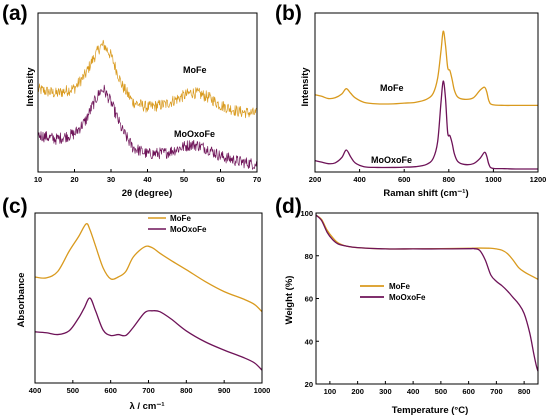  I want to click on uvvis-legend-label-mofe: MoFe, so click(180, 218).